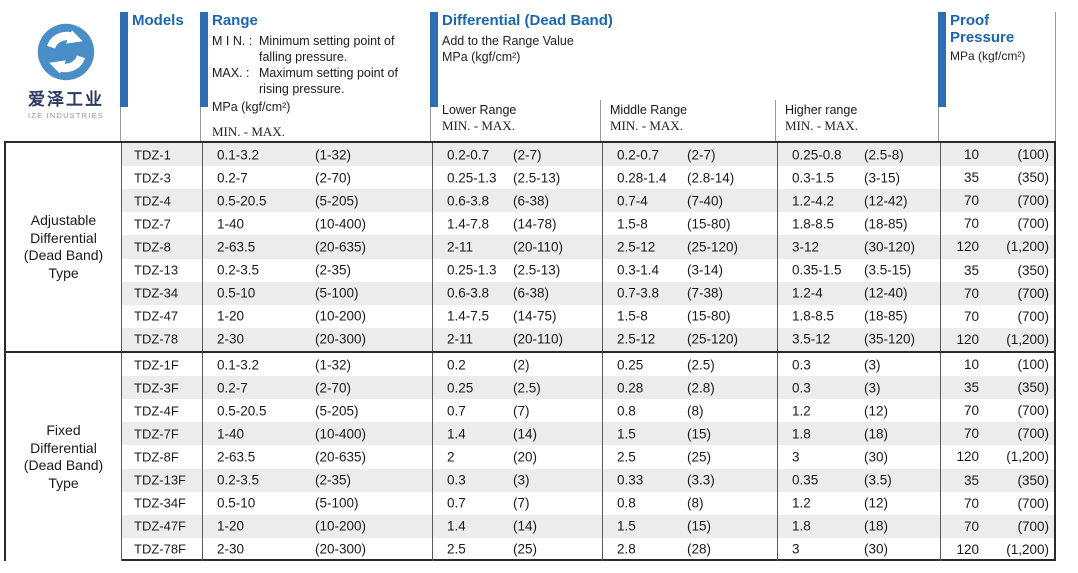 The image size is (1078, 573). Describe the element at coordinates (152, 224) in the screenshot. I see `model-cell: TDZ-7` at that location.